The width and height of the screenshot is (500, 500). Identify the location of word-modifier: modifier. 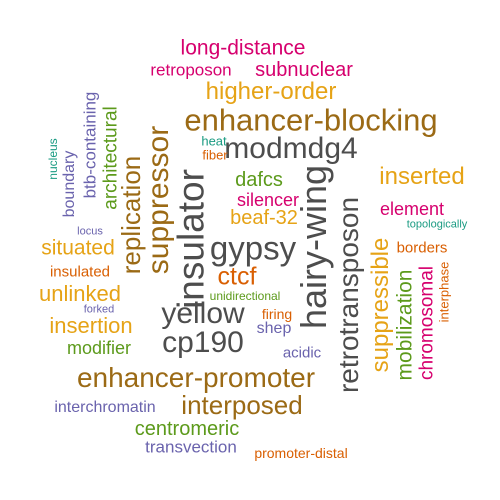
(99, 348).